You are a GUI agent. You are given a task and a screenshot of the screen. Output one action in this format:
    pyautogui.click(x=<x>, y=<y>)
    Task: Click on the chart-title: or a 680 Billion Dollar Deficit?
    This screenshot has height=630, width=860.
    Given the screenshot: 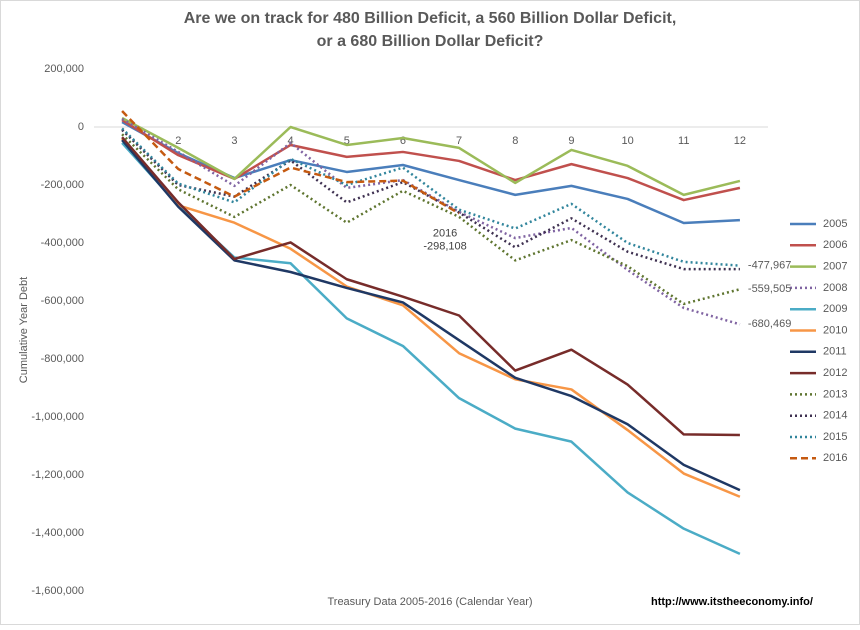 What is the action you would take?
    pyautogui.click(x=430, y=41)
    